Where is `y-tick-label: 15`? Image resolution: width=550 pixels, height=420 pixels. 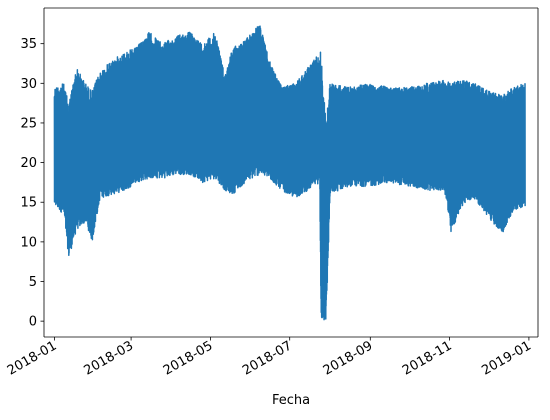 y-tick-label: 15 is located at coordinates (28, 203).